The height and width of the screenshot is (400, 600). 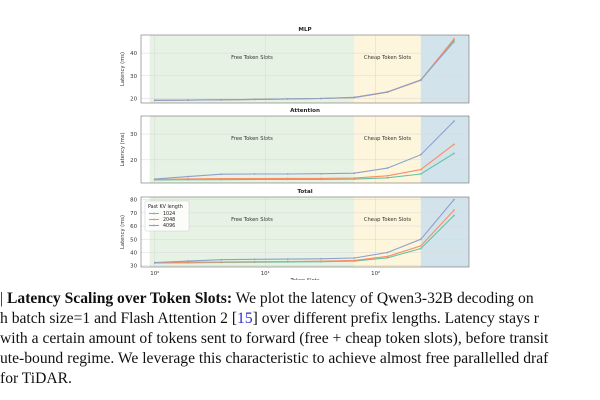 What do you see at coordinates (169, 226) in the screenshot?
I see `legend-entry: 4096` at bounding box center [169, 226].